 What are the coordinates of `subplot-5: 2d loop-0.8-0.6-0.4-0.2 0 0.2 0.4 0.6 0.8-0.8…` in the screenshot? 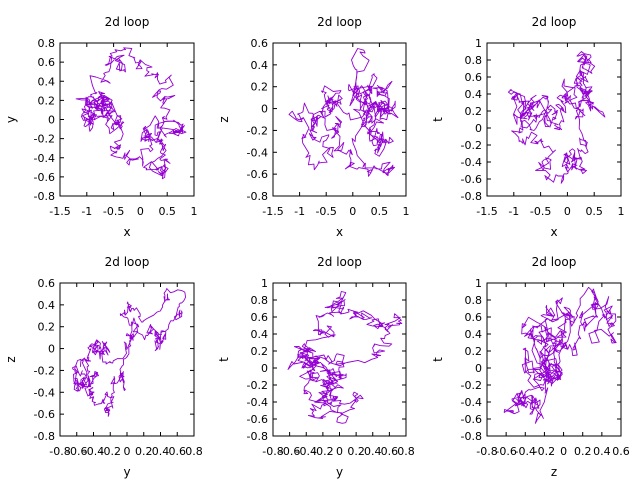 It's located at (316, 367).